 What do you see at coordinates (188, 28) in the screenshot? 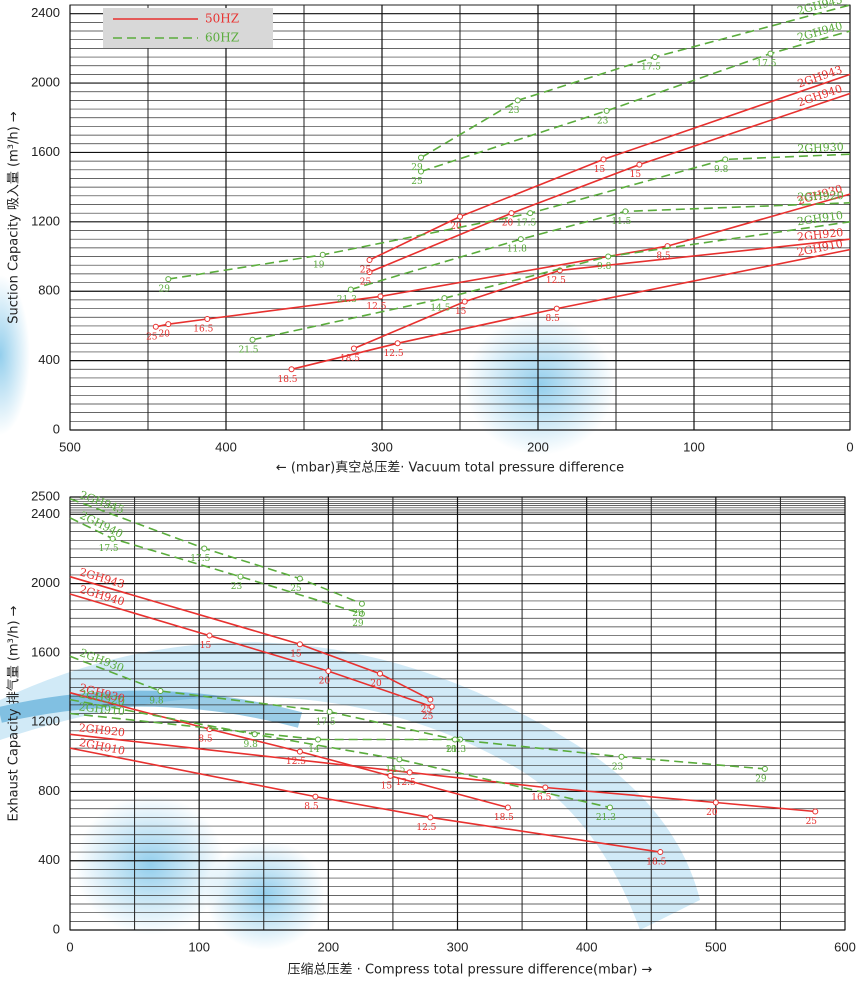
I see `legend-box` at bounding box center [188, 28].